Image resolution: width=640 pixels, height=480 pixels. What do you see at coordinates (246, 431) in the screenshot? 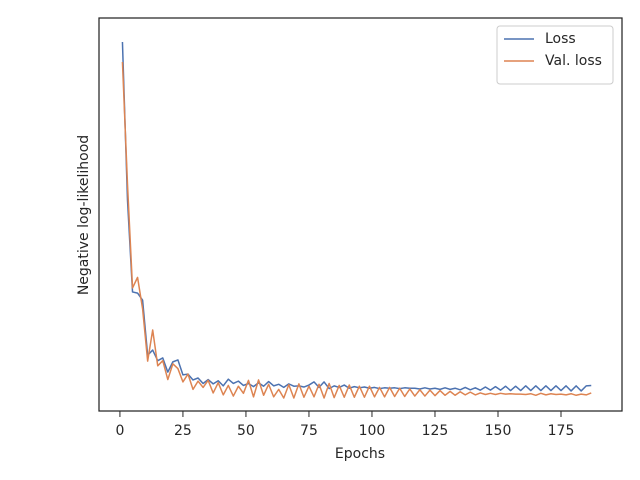
I see `x-tick-label: 50` at bounding box center [246, 431].